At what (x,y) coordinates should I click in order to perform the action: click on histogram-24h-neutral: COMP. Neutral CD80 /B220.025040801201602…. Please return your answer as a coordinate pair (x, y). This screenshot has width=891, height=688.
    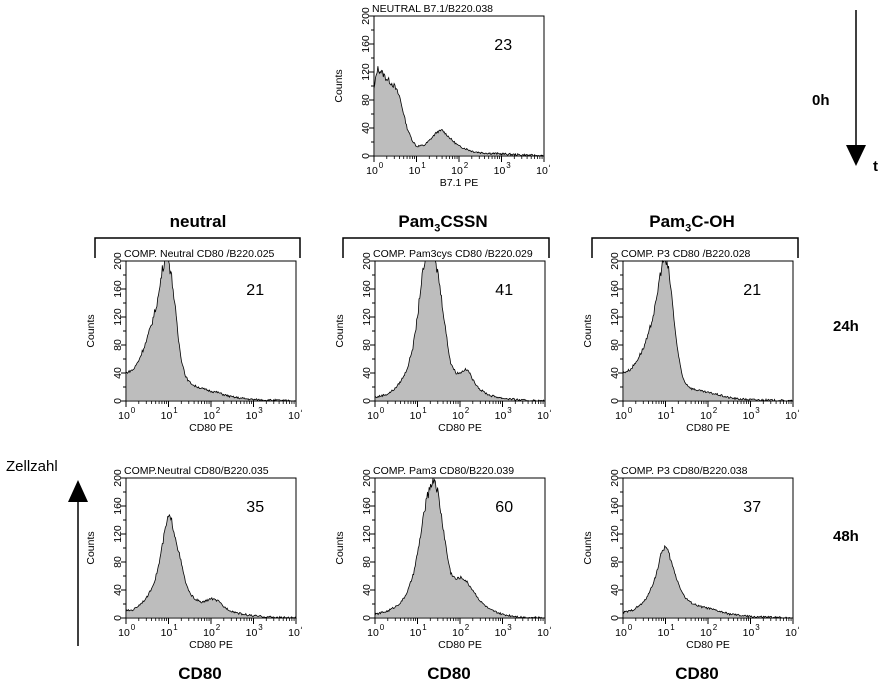
    Looking at the image, I should click on (193, 341).